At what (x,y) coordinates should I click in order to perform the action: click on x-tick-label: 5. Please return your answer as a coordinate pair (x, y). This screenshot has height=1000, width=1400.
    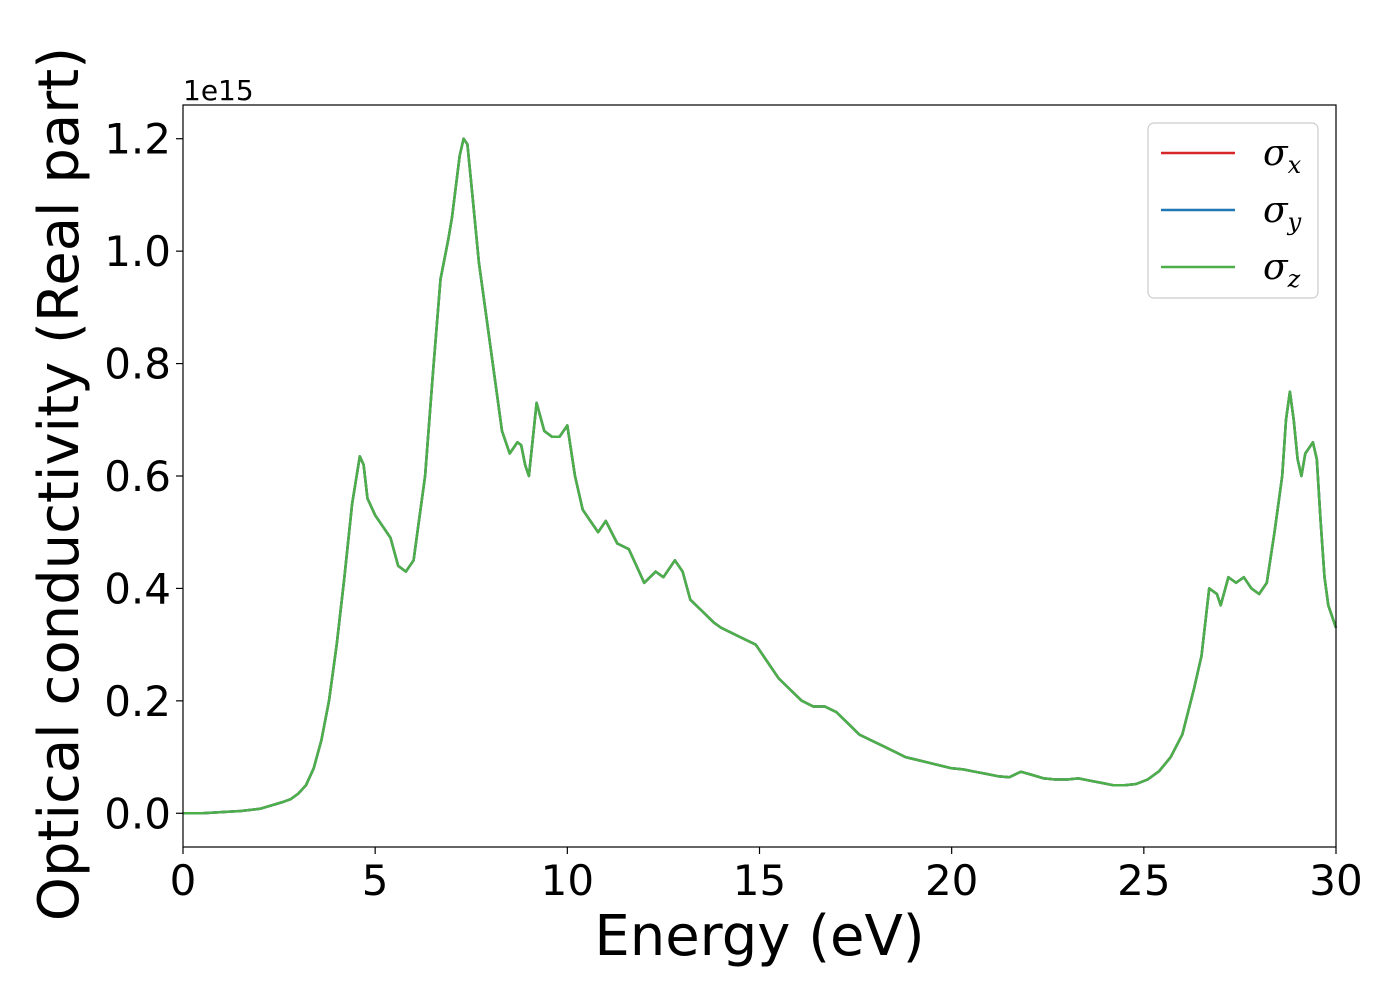
    Looking at the image, I should click on (375, 880).